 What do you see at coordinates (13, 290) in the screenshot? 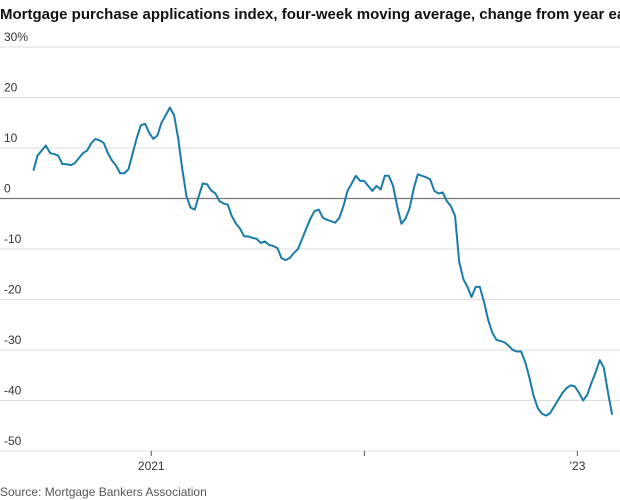
I see `y-tick-label: -20` at bounding box center [13, 290].